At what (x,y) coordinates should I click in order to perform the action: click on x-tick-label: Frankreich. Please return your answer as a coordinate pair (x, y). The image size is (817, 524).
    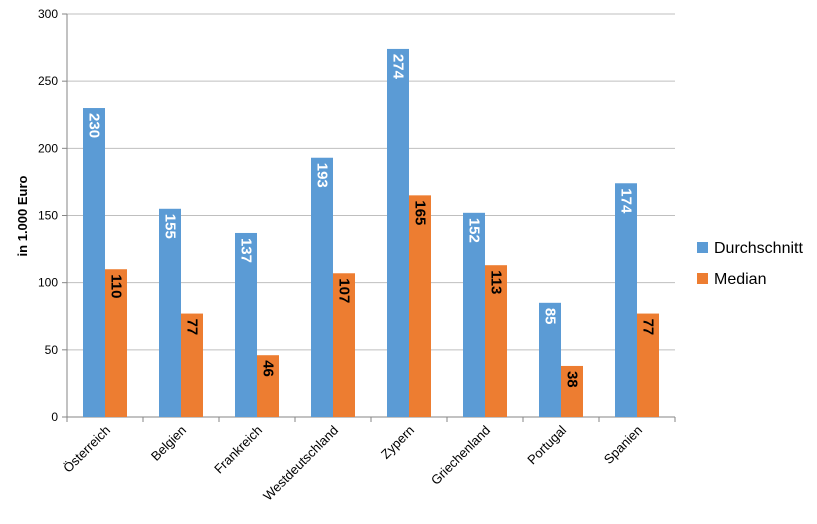
    Looking at the image, I should click on (238, 450).